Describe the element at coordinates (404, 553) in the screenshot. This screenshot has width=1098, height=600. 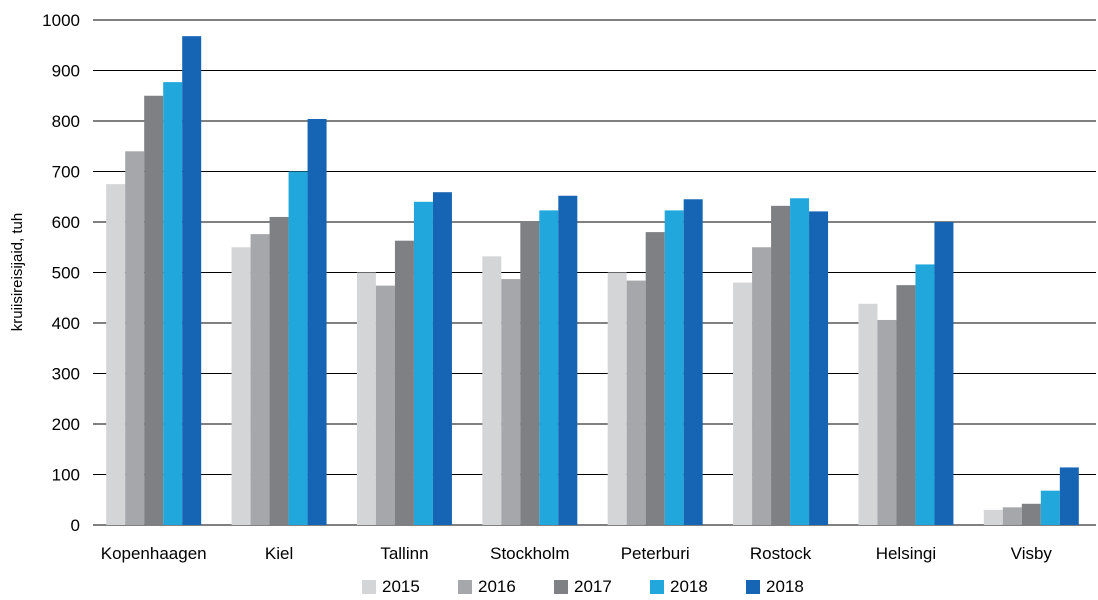
I see `x-category-label: Tallinn` at that location.